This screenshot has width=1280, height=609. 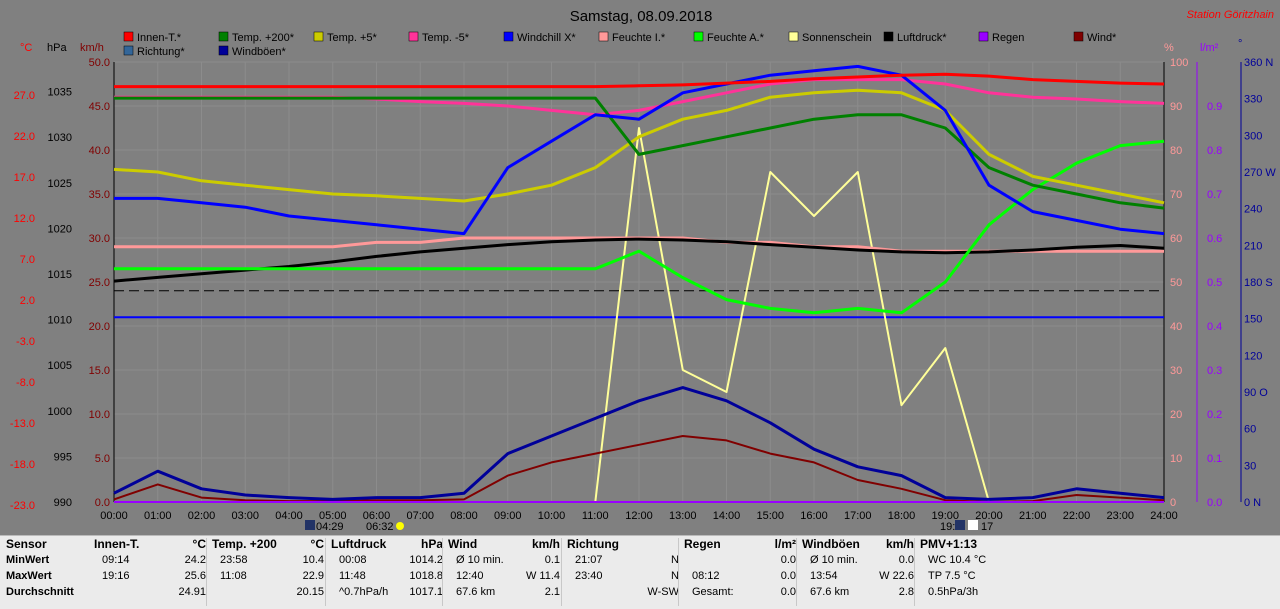 I want to click on time-tick: 18:00, so click(x=902, y=516).